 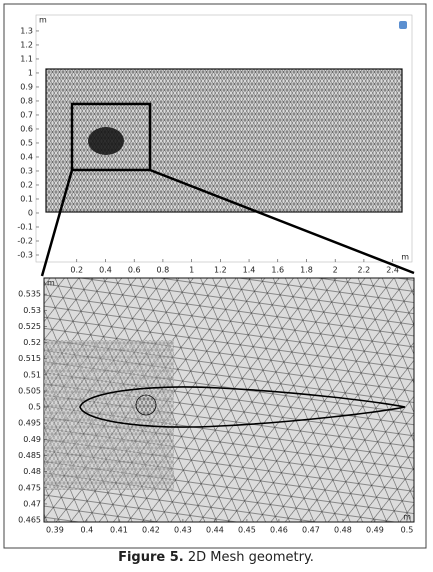 I want to click on y-tick-label: 0.53, so click(x=32, y=310).